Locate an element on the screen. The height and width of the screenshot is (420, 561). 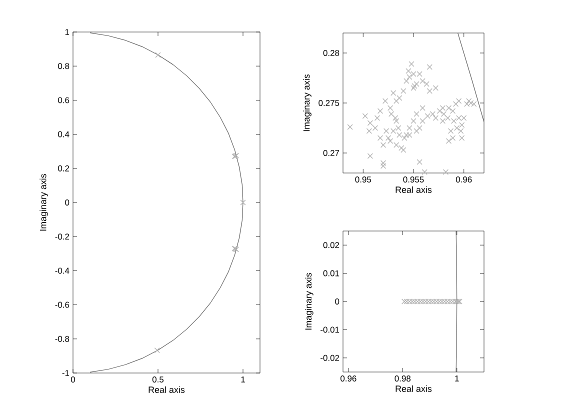
y-tick-label: 1 is located at coordinates (67, 32).